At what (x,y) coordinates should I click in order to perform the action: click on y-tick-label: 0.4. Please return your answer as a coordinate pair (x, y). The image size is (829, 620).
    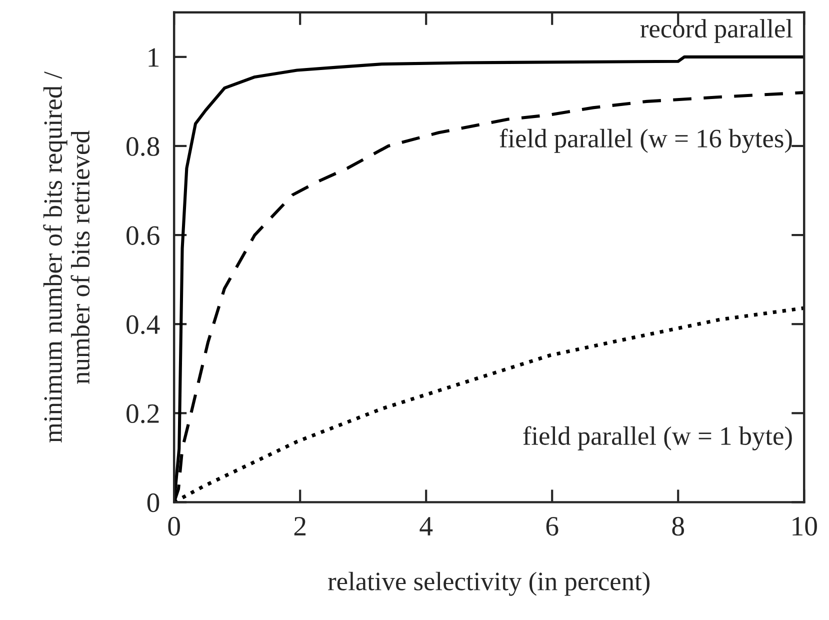
    Looking at the image, I should click on (143, 324).